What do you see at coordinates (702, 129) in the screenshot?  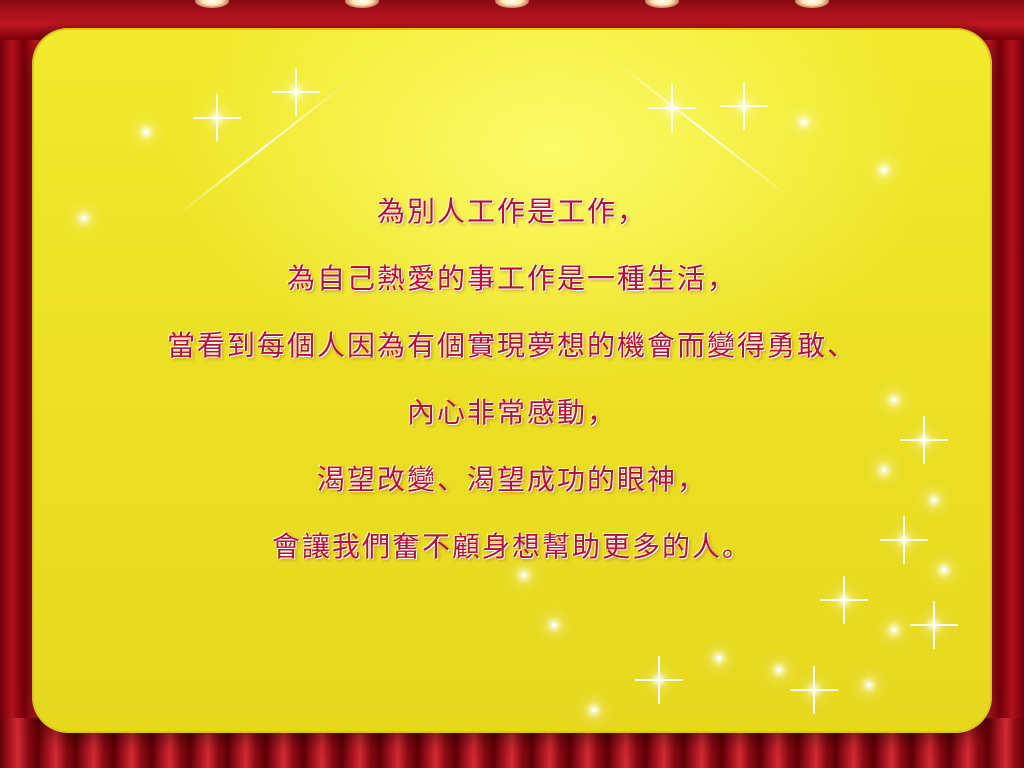 I see `light-streak` at bounding box center [702, 129].